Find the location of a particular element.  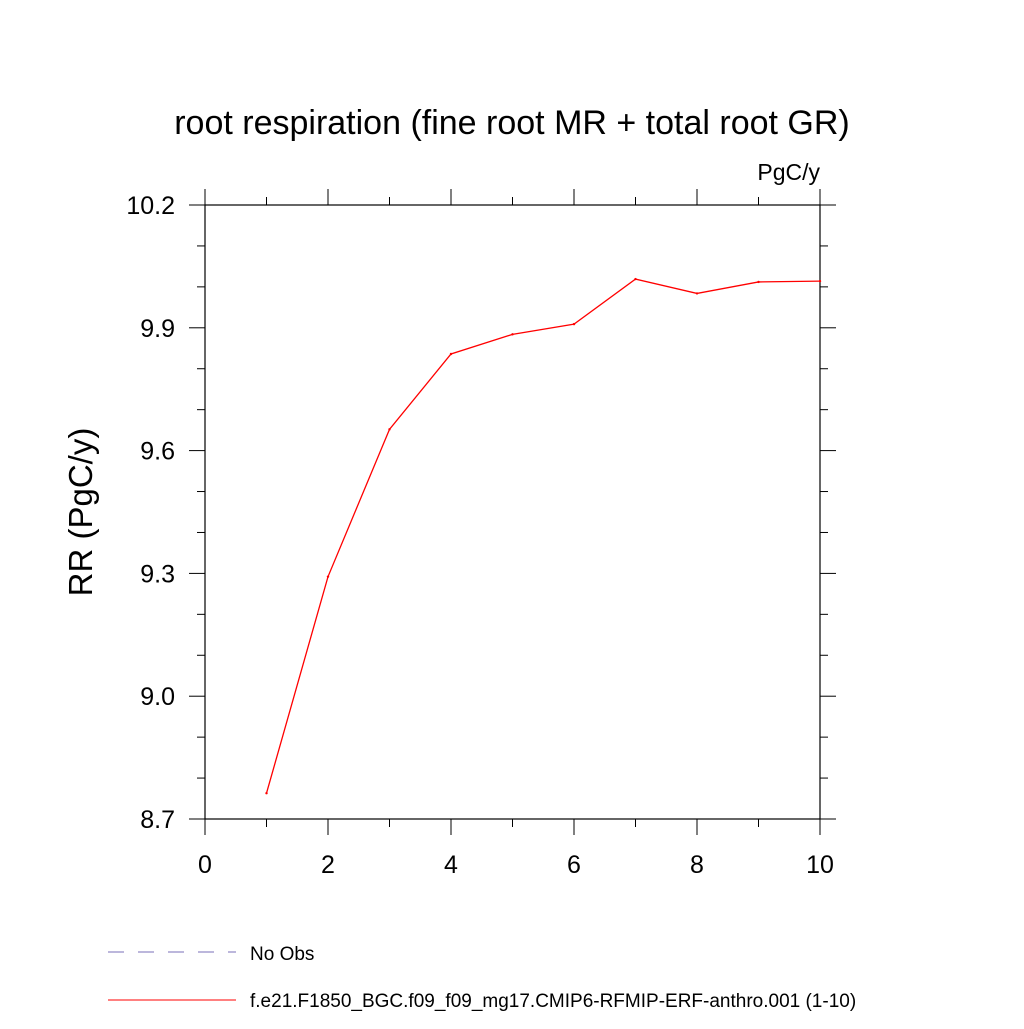

x-tick-label: 4 is located at coordinates (451, 865).